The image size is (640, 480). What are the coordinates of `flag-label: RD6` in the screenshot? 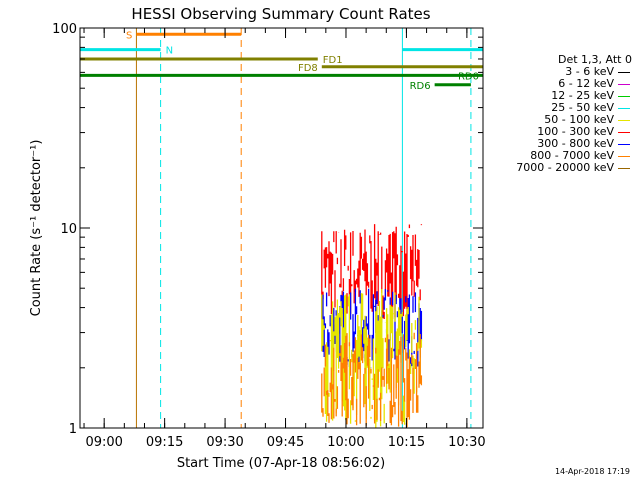 It's located at (420, 86).